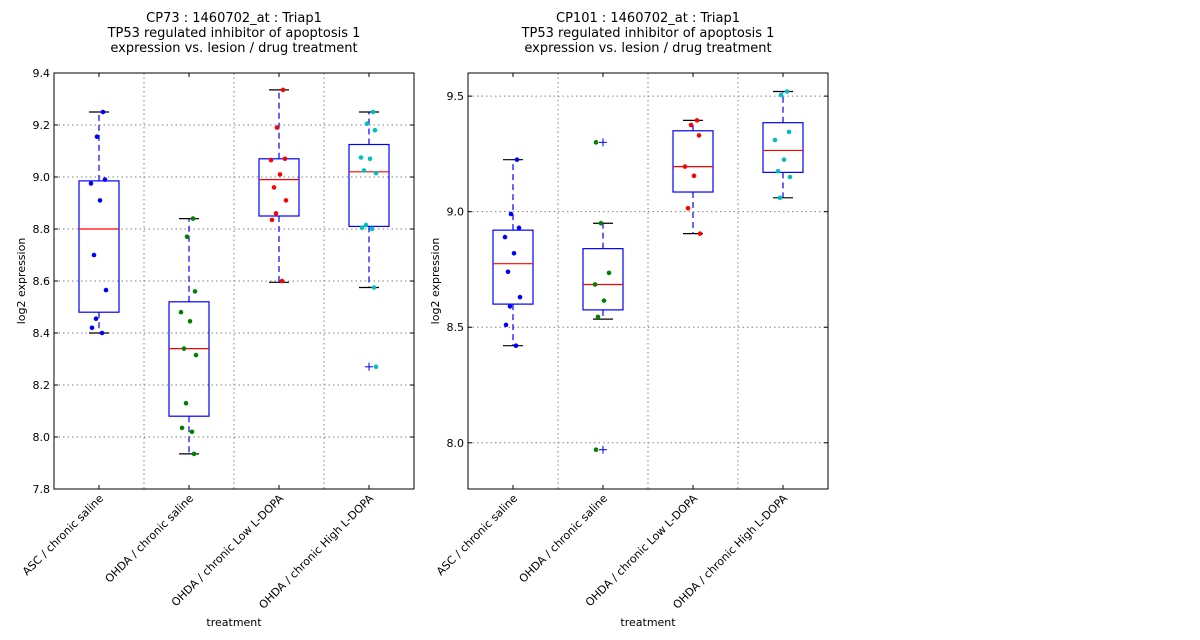 The image size is (1200, 640). Describe the element at coordinates (42, 73) in the screenshot. I see `y-tick-label: 9.4` at that location.